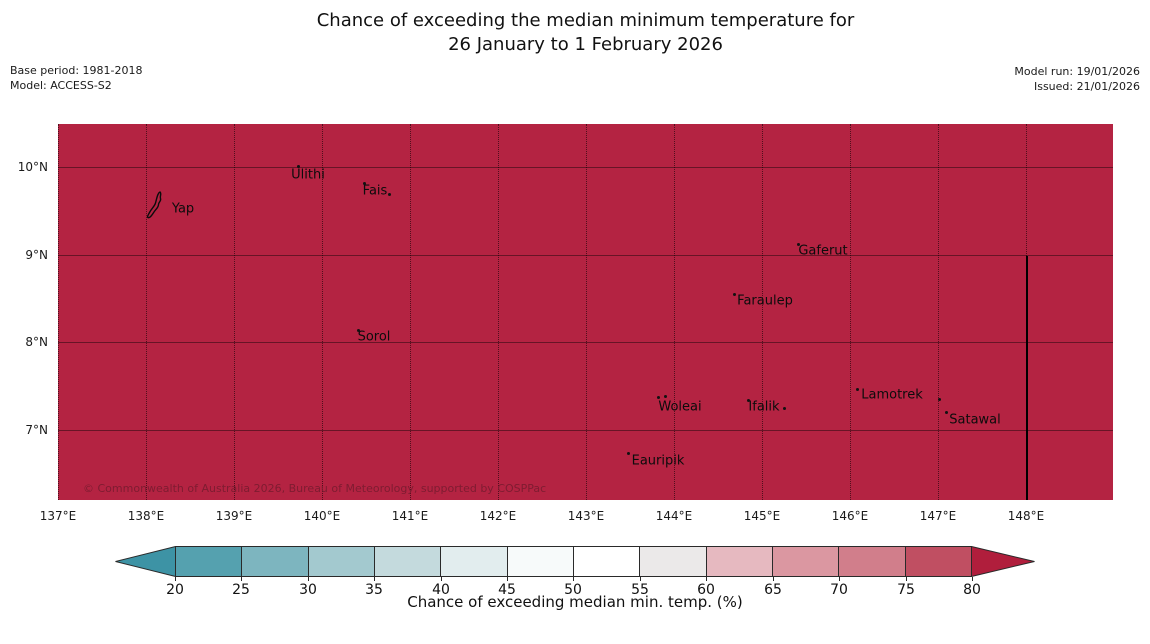 This screenshot has height=644, width=1150. I want to click on latitude-tick-label: 8°N, so click(36, 342).